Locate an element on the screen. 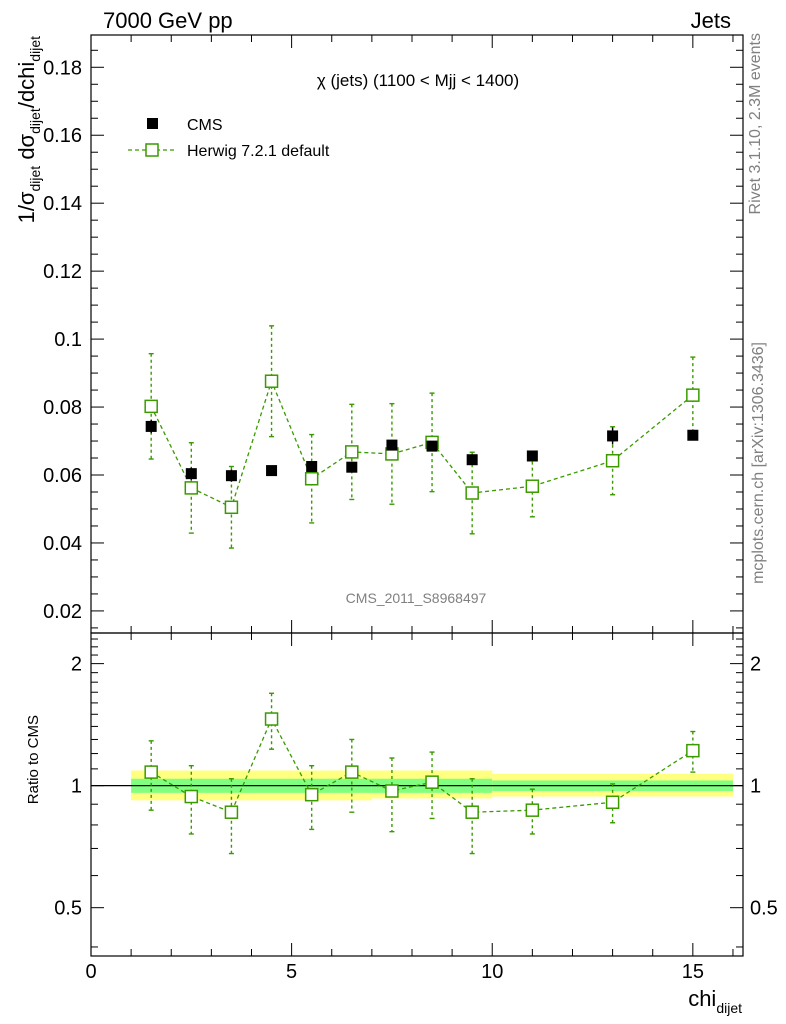 The image size is (786, 1024). ratio-y-tick-label-right-0: 0.5 is located at coordinates (764, 909).